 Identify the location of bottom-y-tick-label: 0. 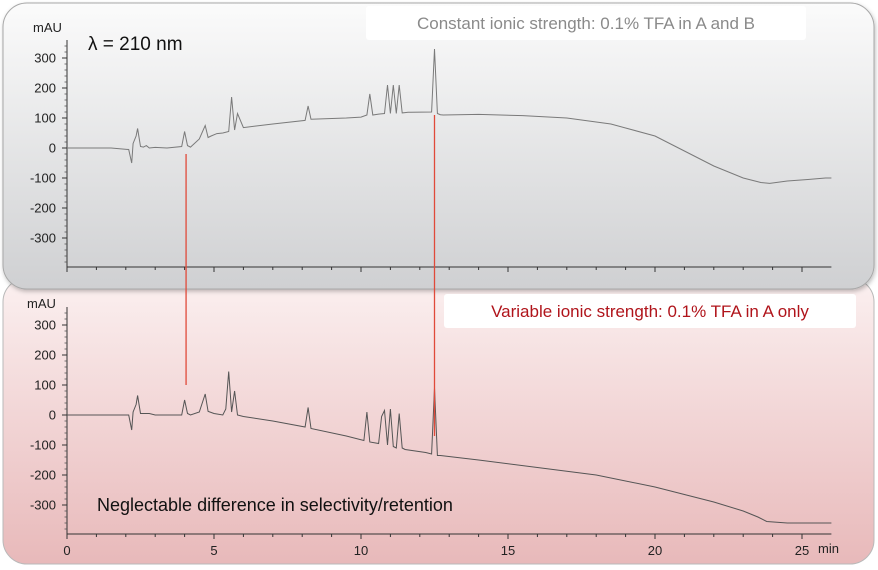
(52, 415).